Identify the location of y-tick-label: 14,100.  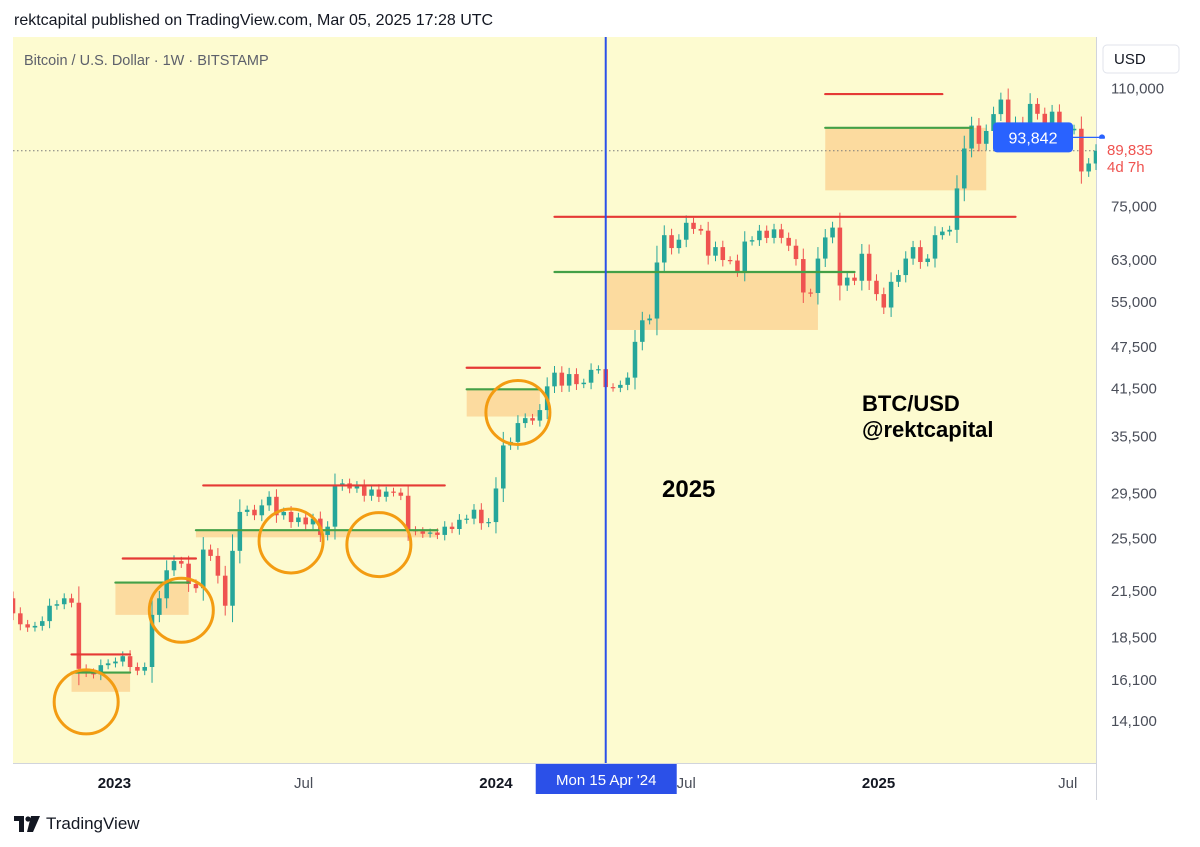
(1134, 721).